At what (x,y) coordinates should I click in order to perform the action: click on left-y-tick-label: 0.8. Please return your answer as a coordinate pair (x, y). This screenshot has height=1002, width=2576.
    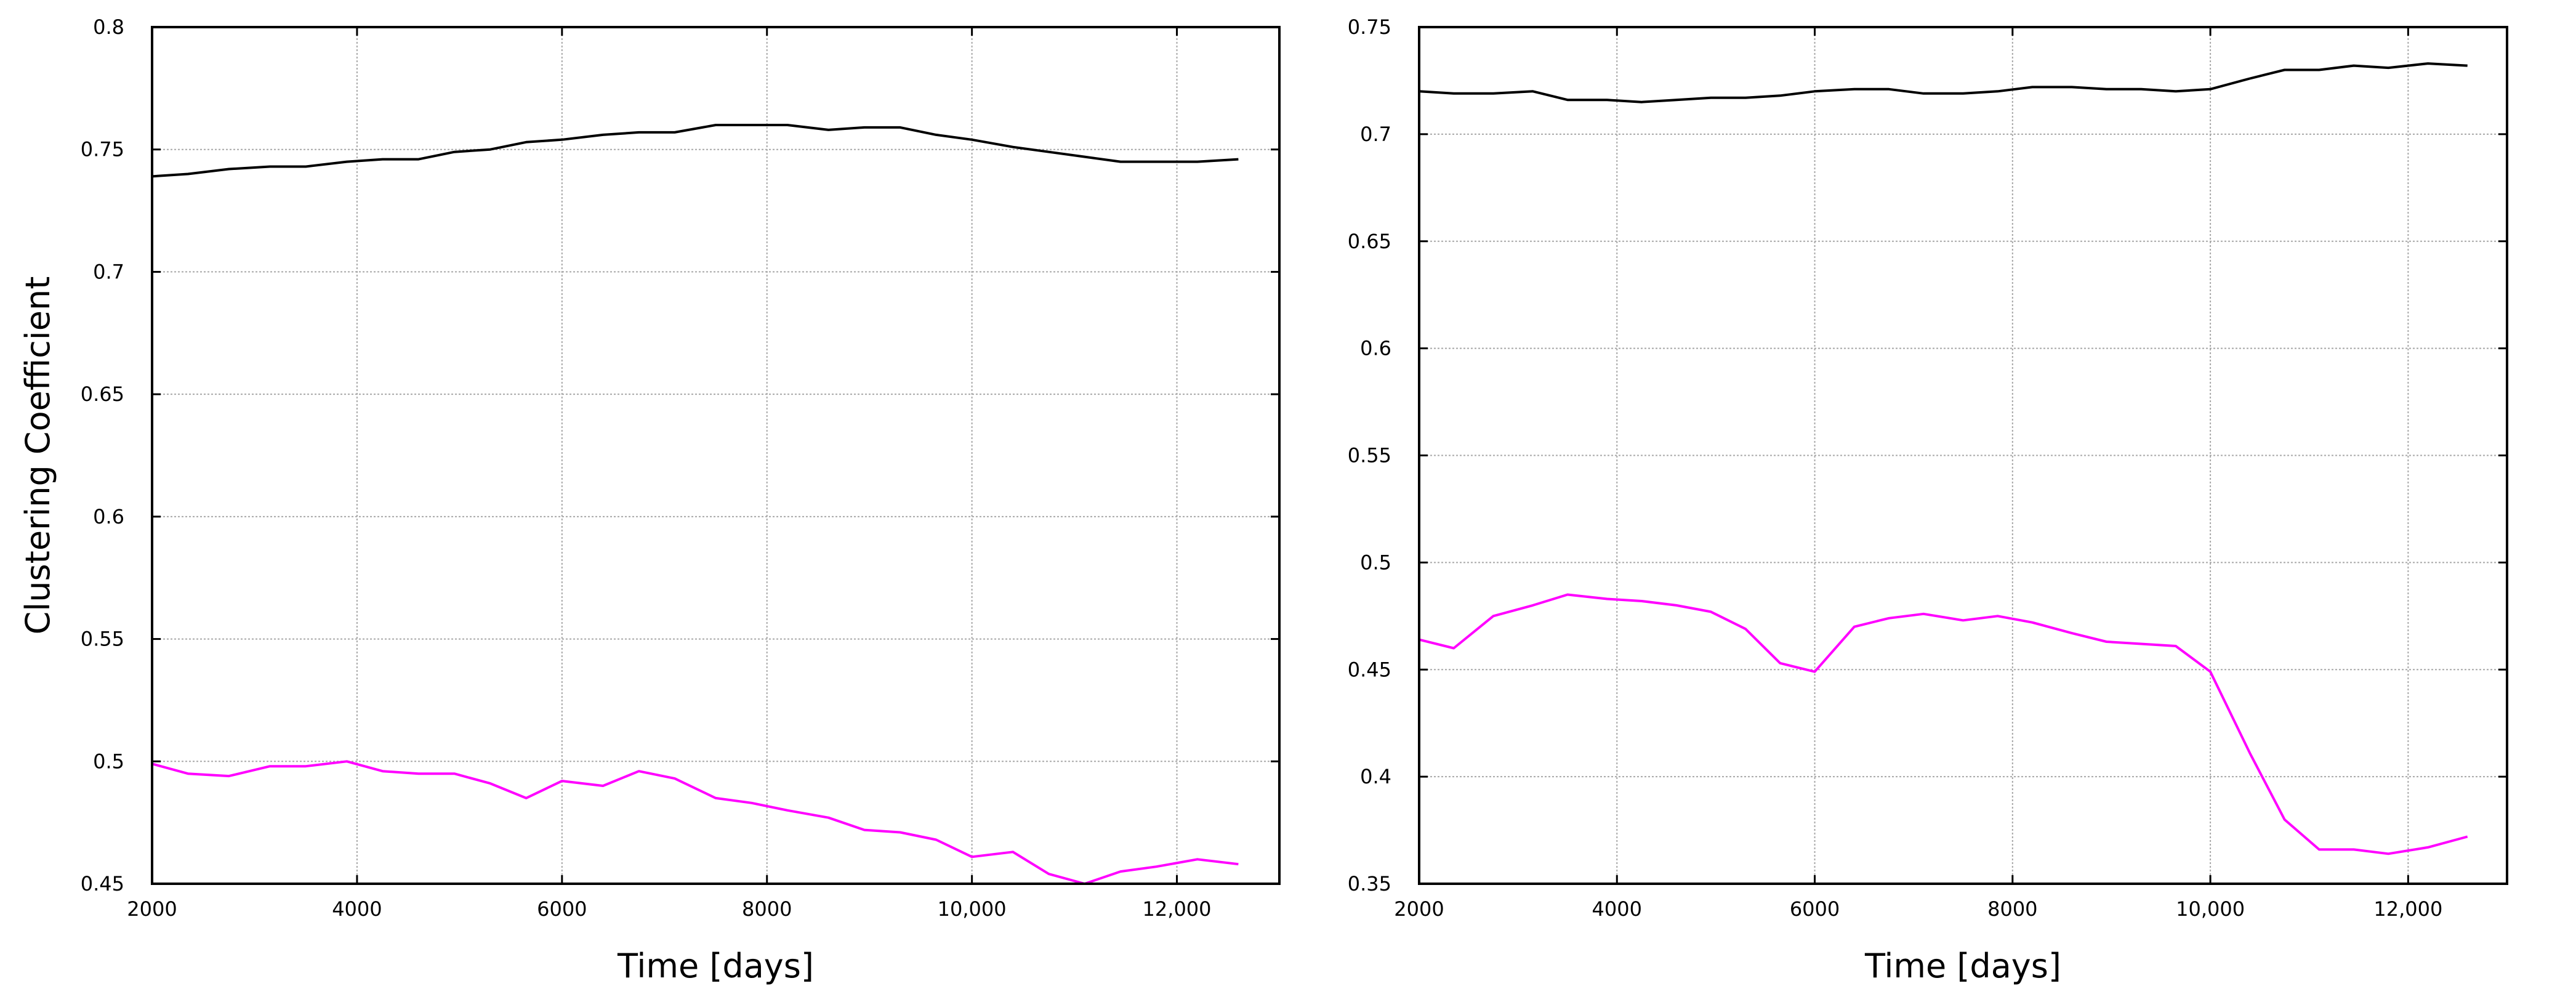
    Looking at the image, I should click on (108, 27).